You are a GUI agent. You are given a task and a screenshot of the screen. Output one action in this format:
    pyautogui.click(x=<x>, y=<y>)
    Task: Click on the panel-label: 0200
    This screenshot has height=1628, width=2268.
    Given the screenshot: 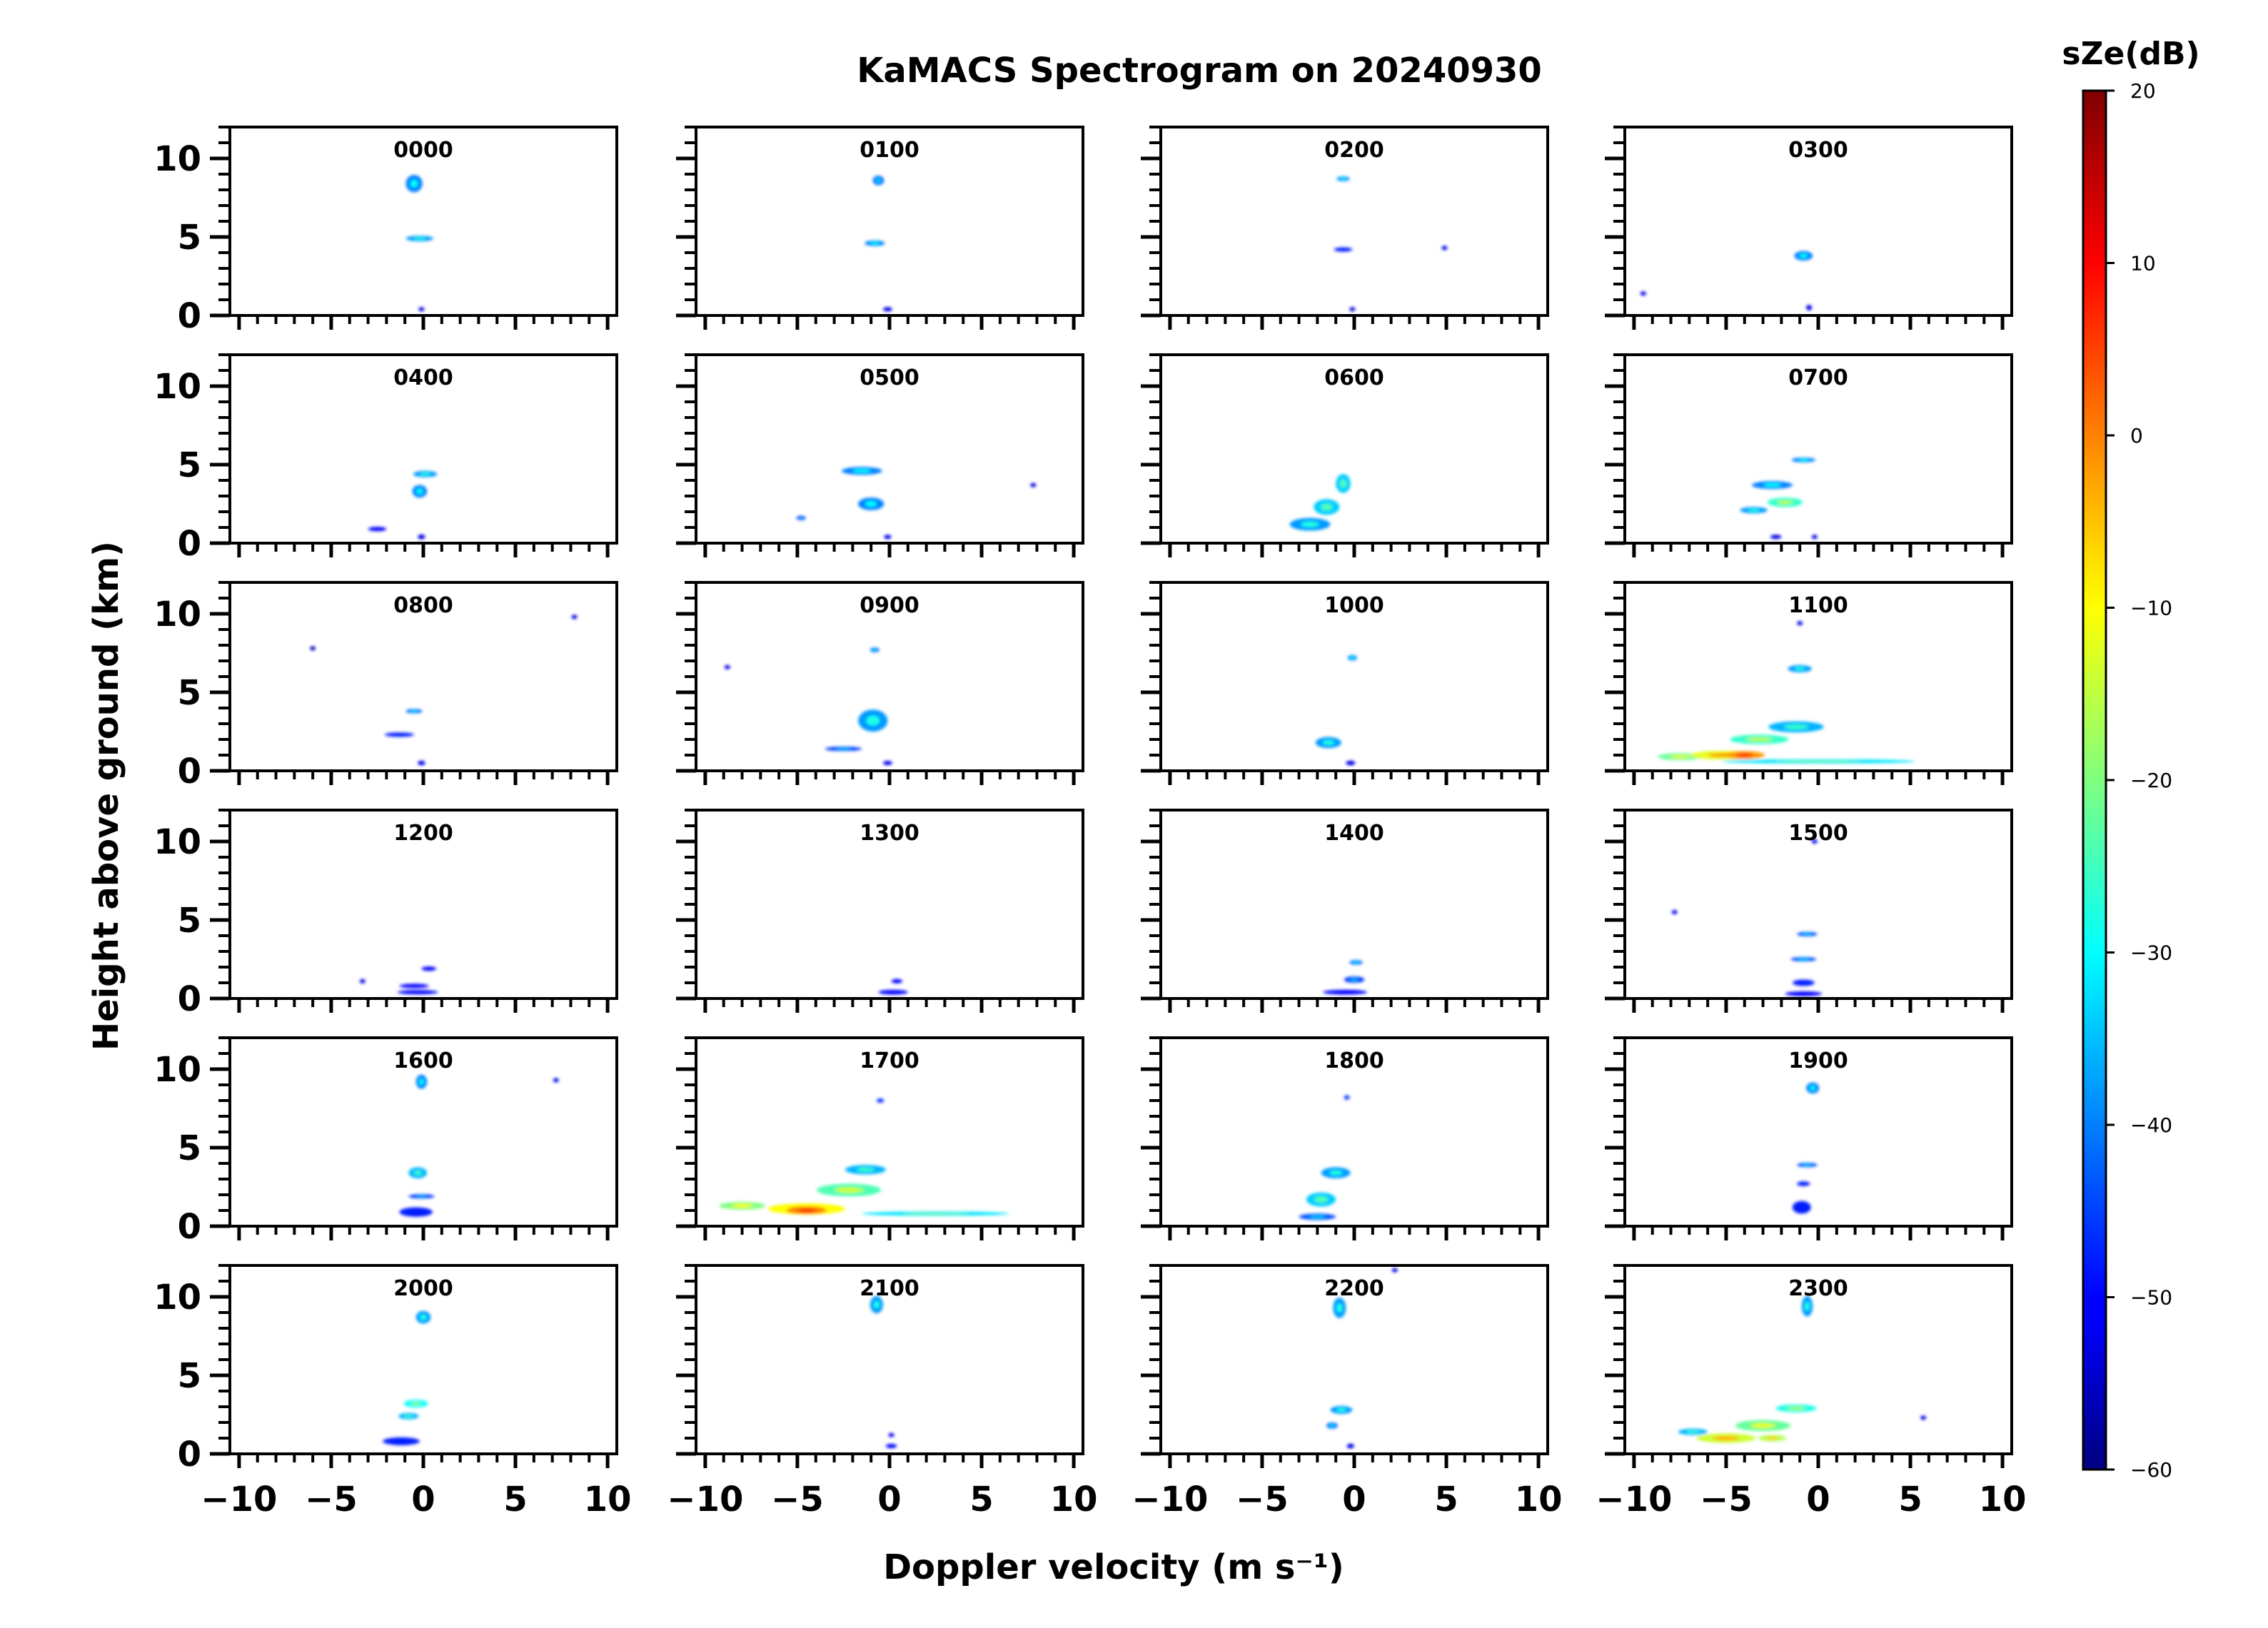 What is the action you would take?
    pyautogui.click(x=1354, y=150)
    